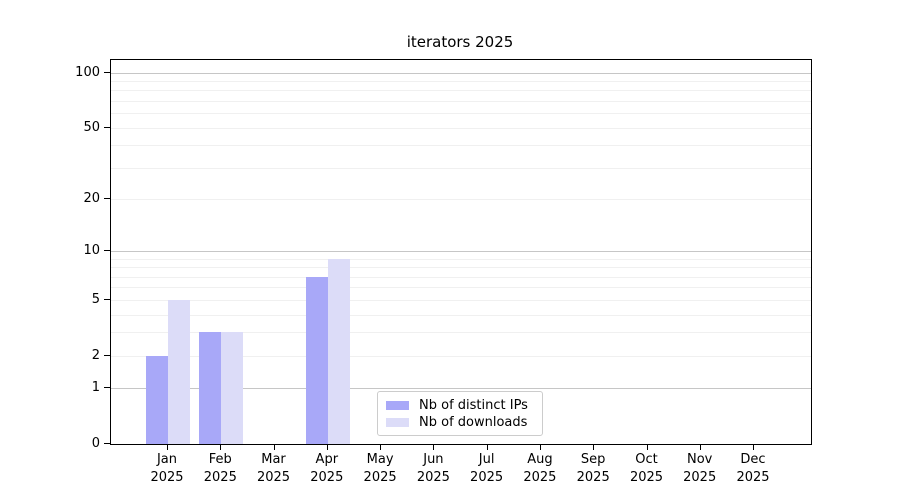 This screenshot has width=900, height=500. Describe the element at coordinates (433, 459) in the screenshot. I see `x-tick-month: Jun` at that location.